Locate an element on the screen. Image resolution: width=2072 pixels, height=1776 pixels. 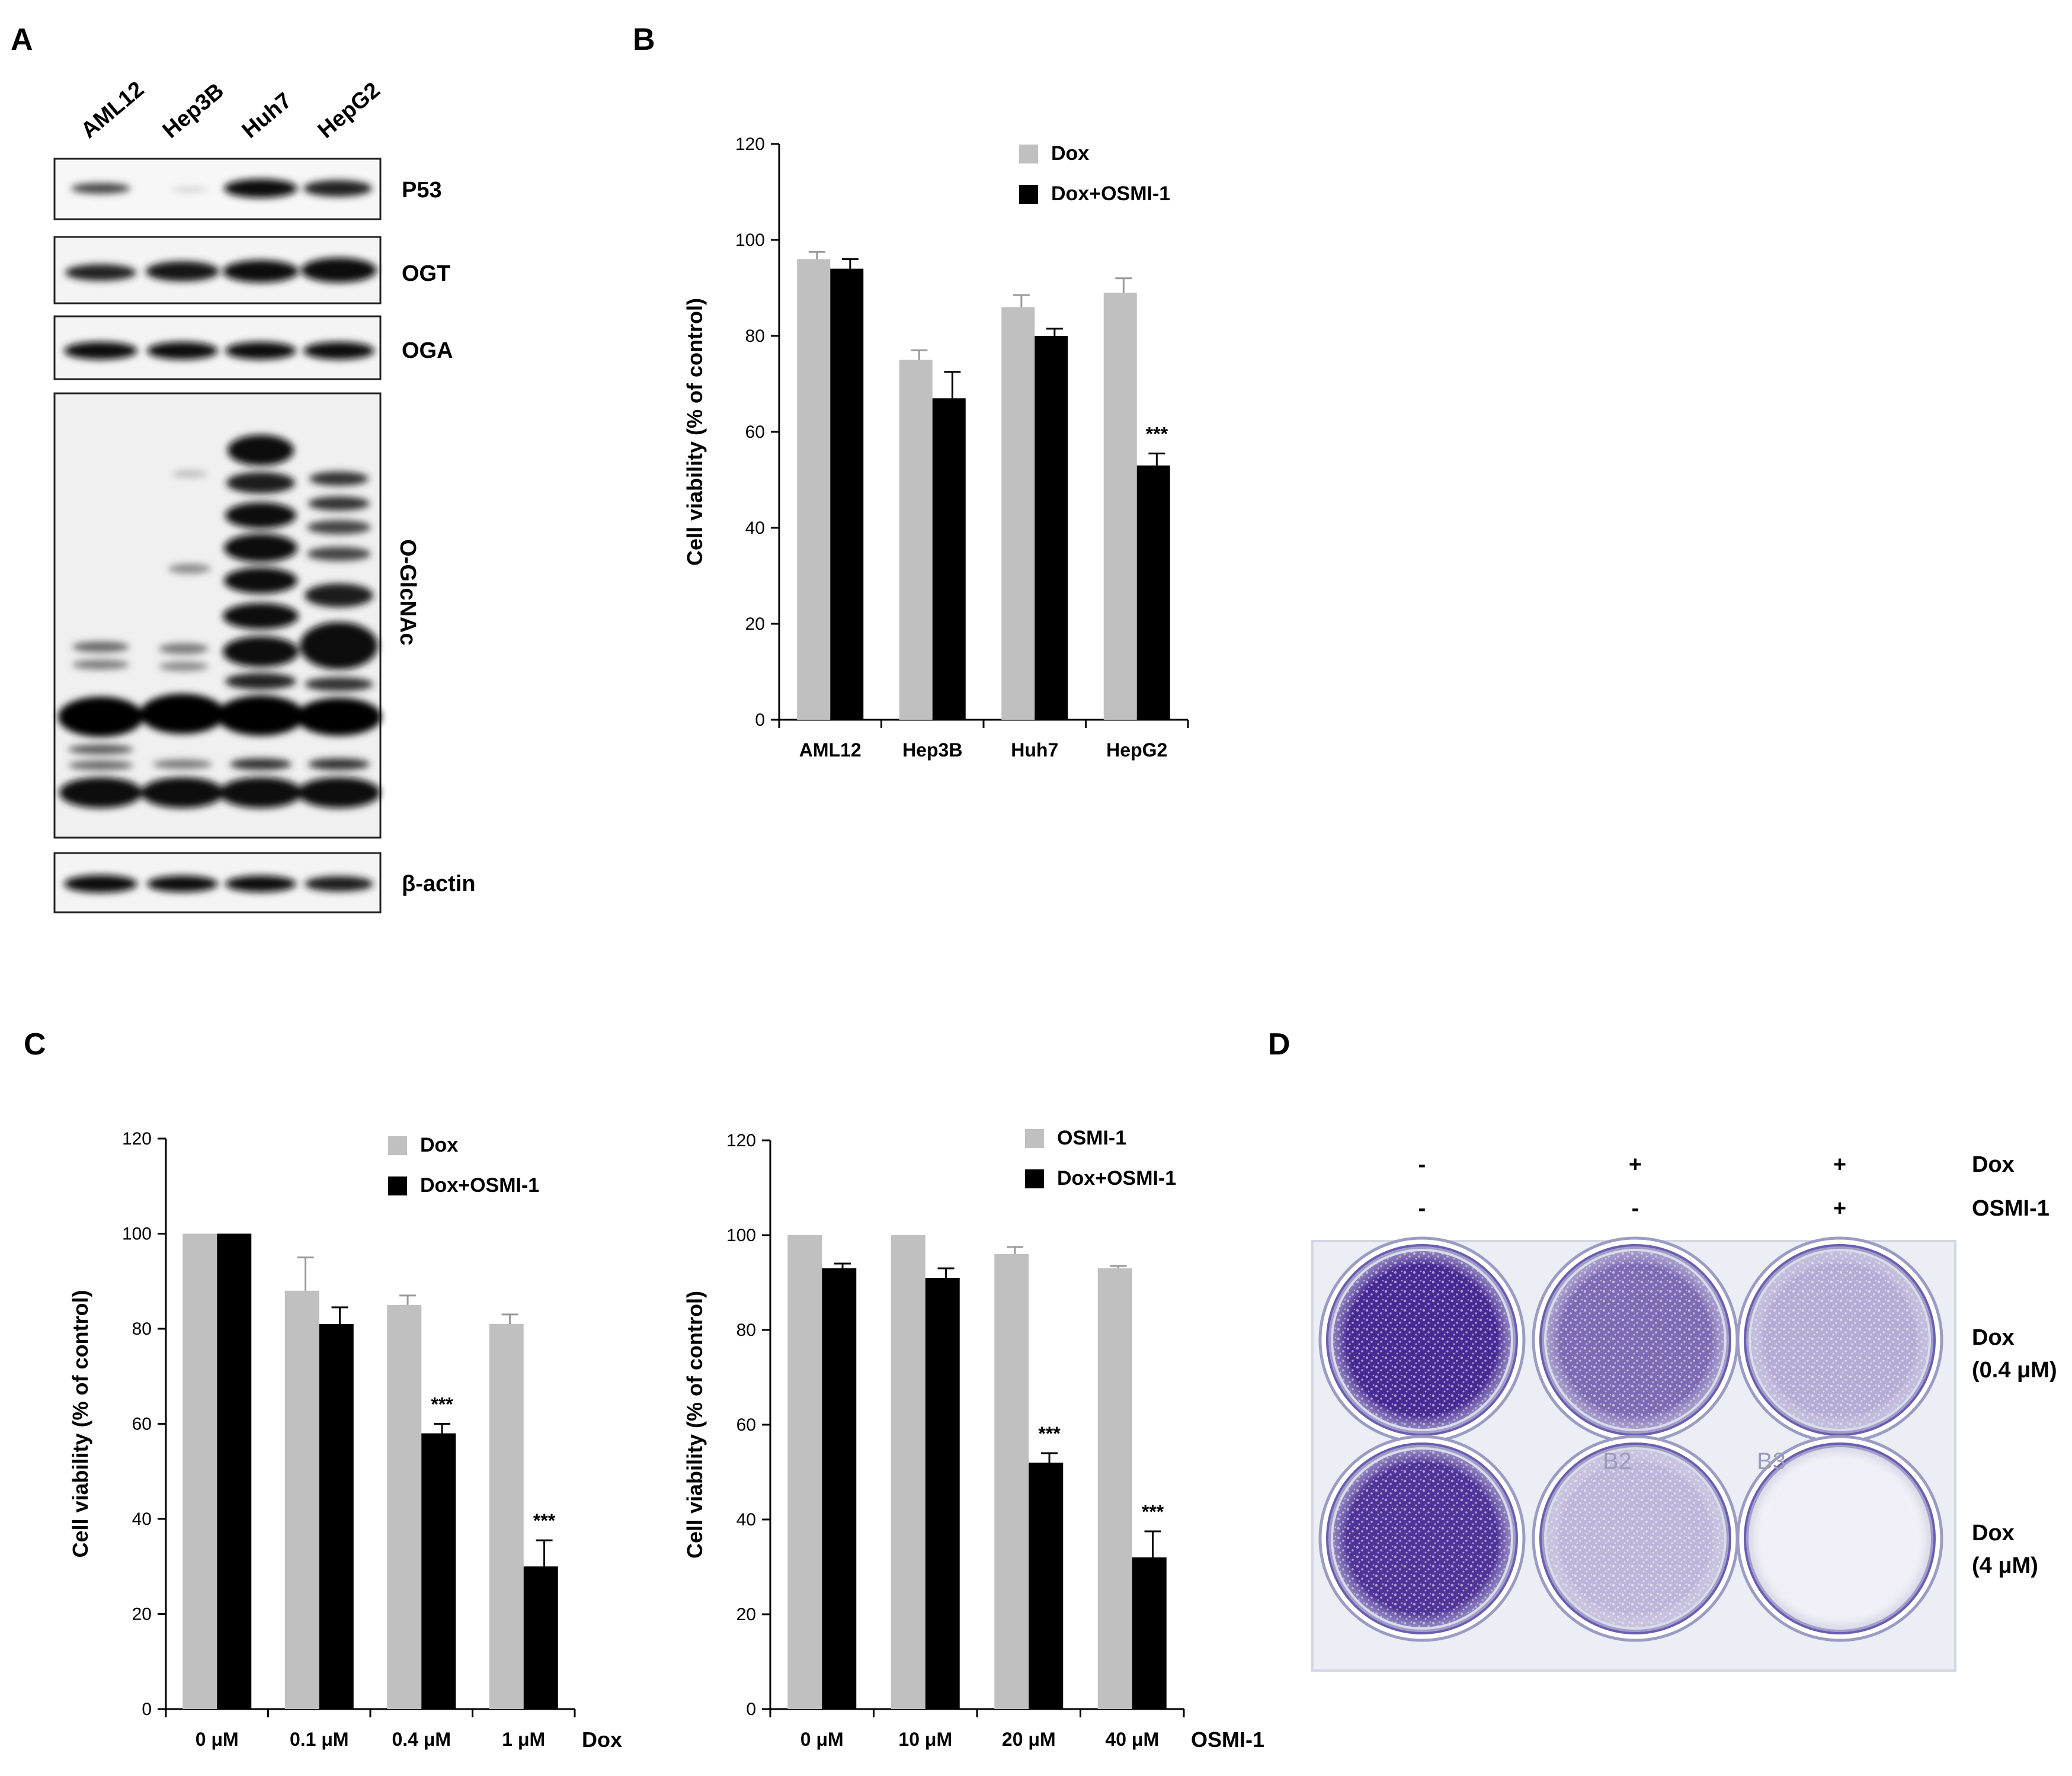
blot-label: OGT is located at coordinates (426, 274).